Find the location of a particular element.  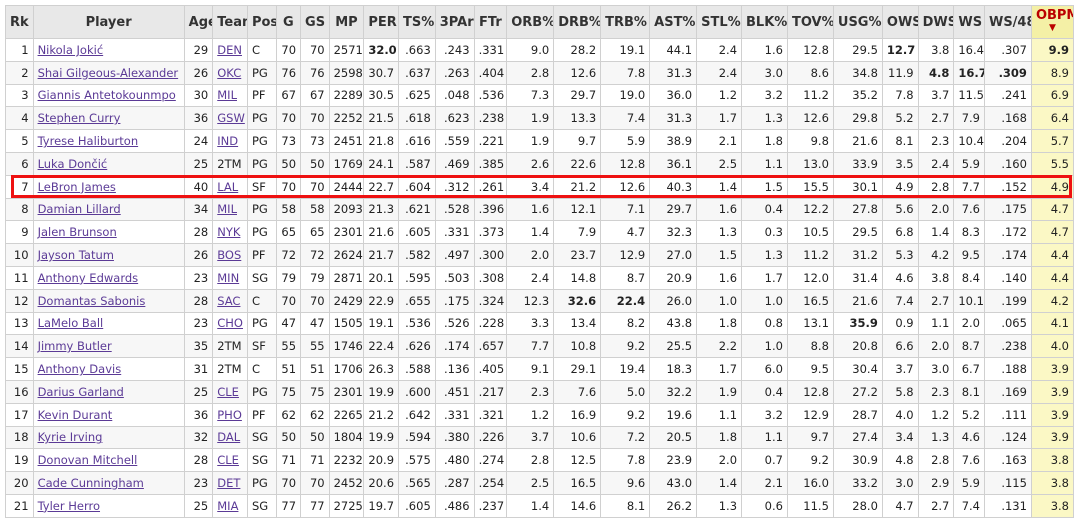

cell-ws: 16.4 is located at coordinates (969, 50).